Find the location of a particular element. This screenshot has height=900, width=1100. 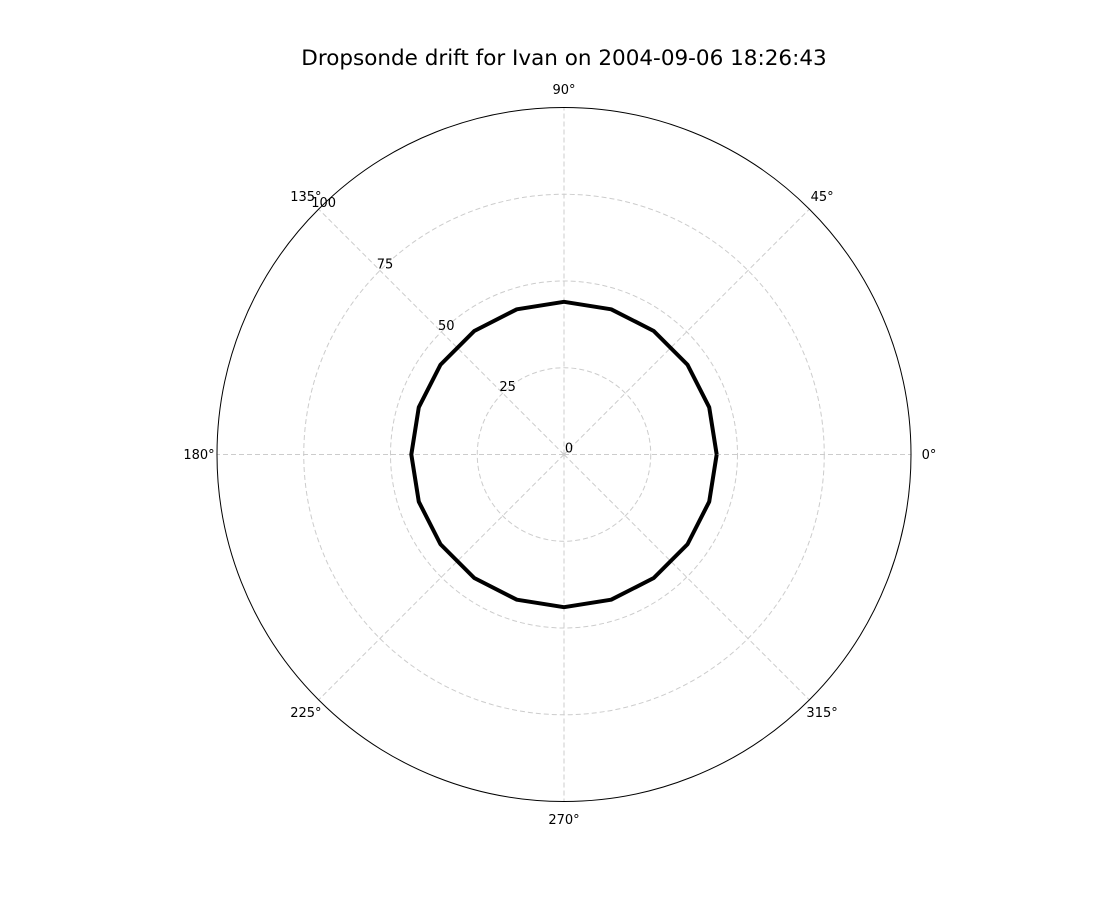

r-tick-label-50: 50 is located at coordinates (446, 326).